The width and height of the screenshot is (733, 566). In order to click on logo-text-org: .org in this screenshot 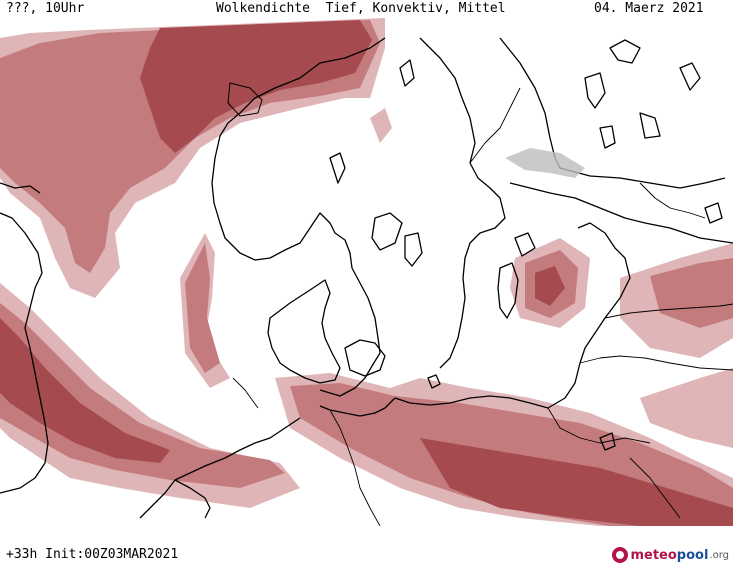, I will do `click(719, 555)`.